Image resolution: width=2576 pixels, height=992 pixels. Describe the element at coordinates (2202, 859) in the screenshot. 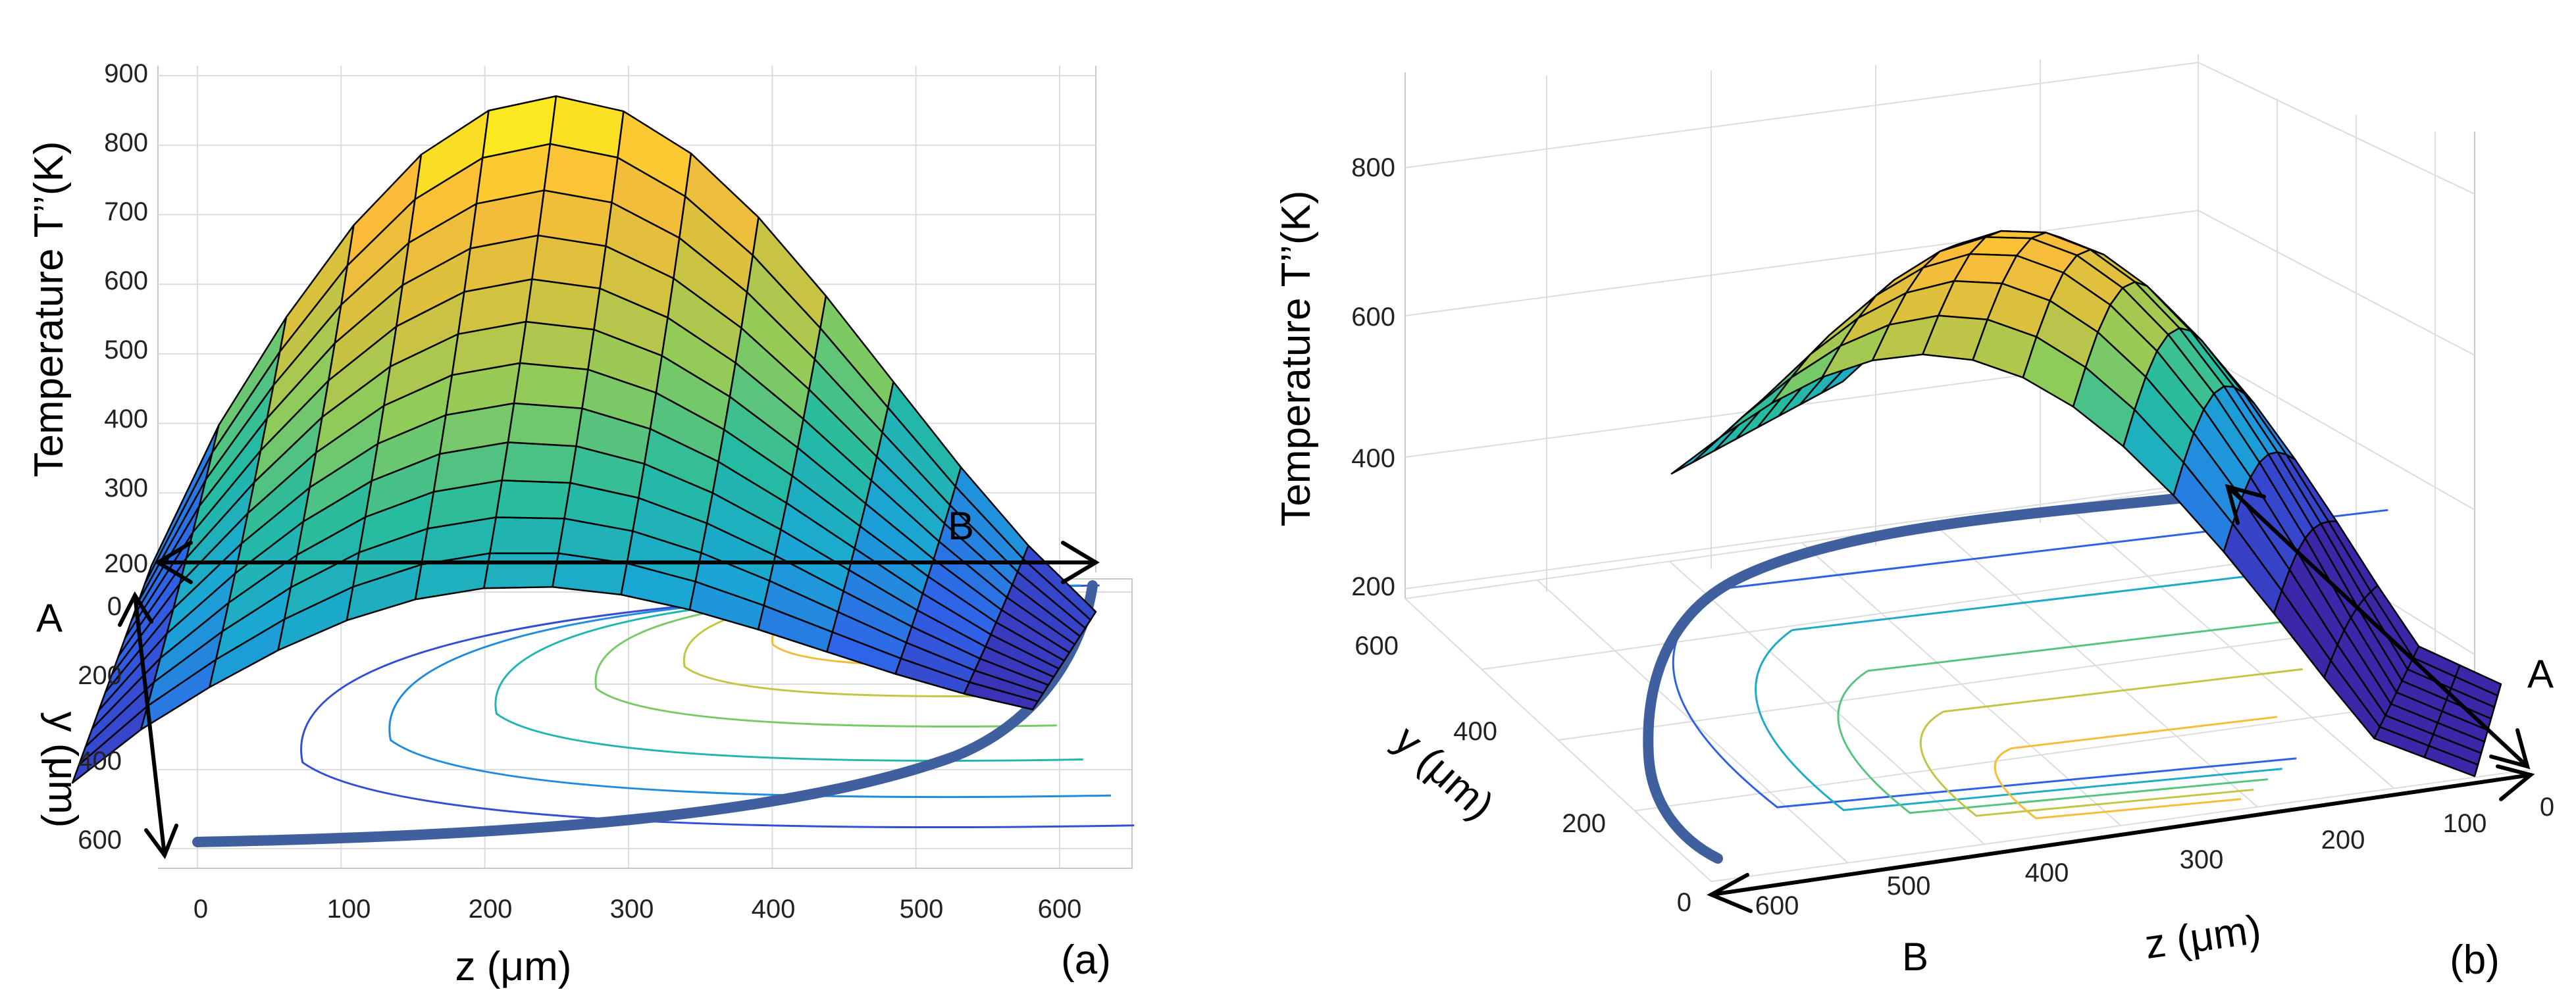

I see `panel-b-xtick: 300` at that location.